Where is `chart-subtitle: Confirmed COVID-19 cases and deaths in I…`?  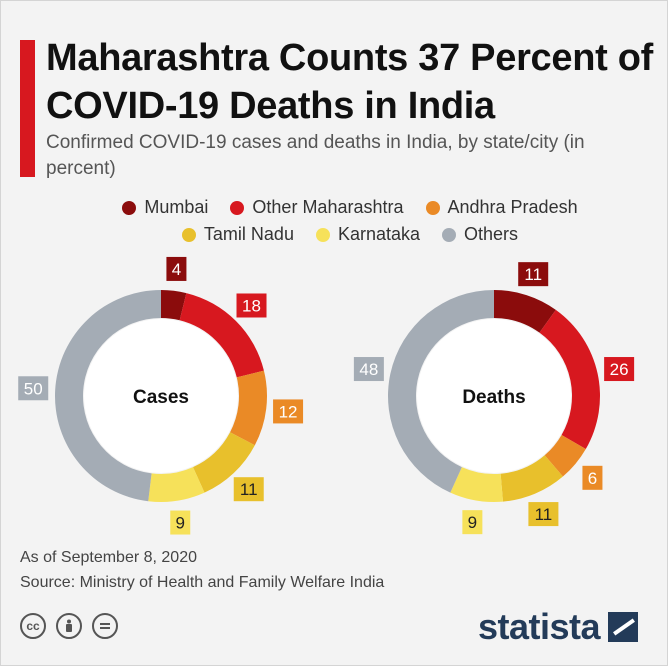 chart-subtitle: Confirmed COVID-19 cases and deaths in I… is located at coordinates (315, 155).